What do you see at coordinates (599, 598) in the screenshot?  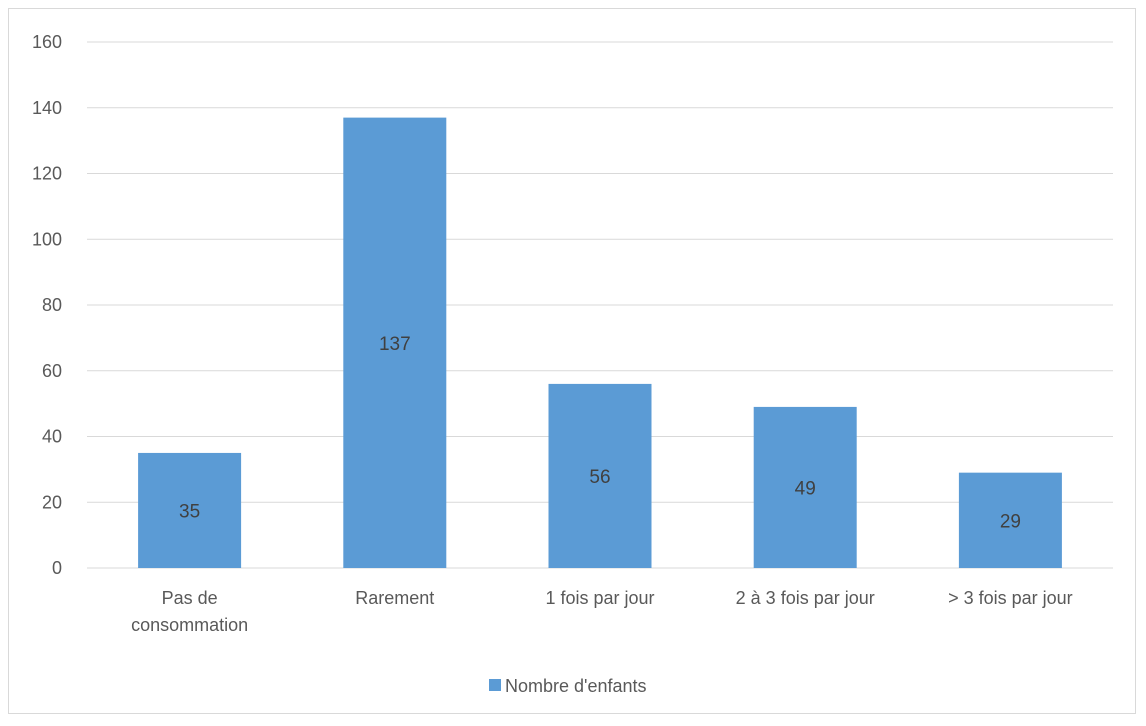 I see `x-tick-label: 1 fois par jour` at bounding box center [599, 598].